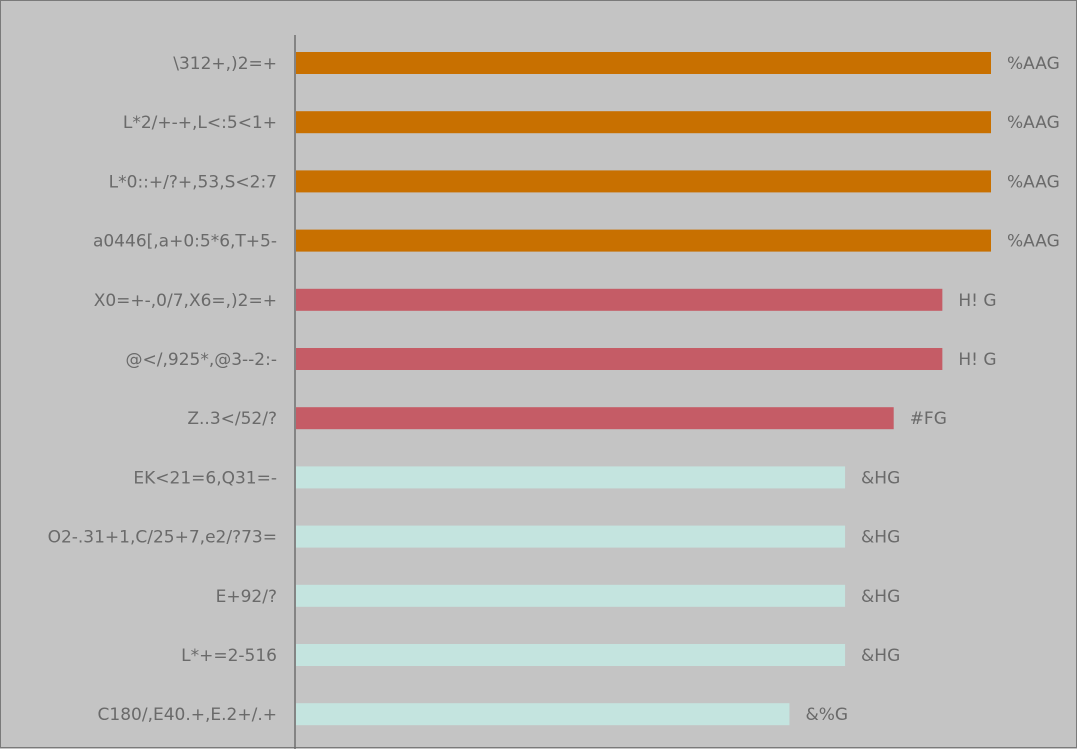 Image resolution: width=1077 pixels, height=749 pixels. What do you see at coordinates (185, 301) in the screenshot?
I see `category-label-5: X0=+-,0/7,X6=,)2=+` at bounding box center [185, 301].